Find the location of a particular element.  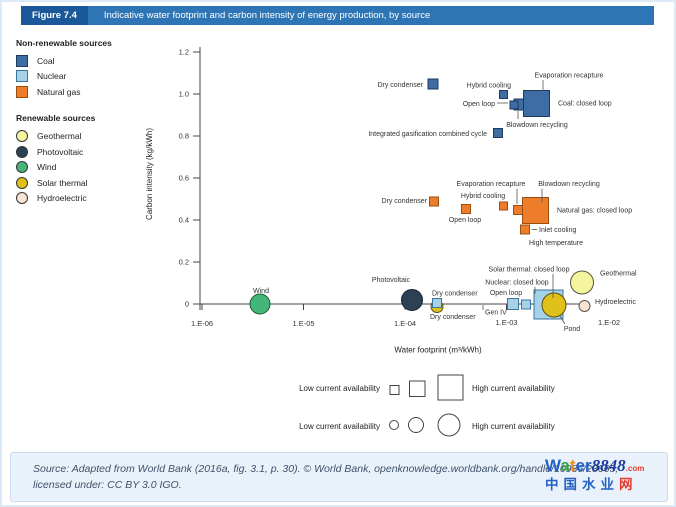

coal-closed-loop-label: Coal: closed loop is located at coordinates (585, 104).